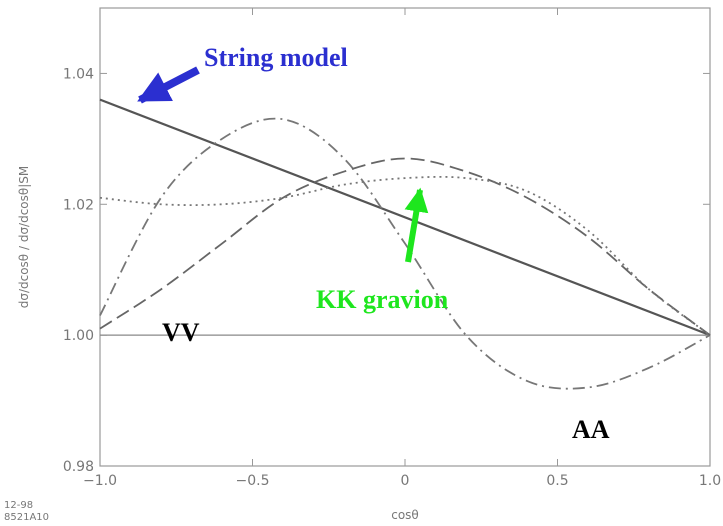  Describe the element at coordinates (710, 481) in the screenshot. I see `x-tick-label: 1.0` at that location.